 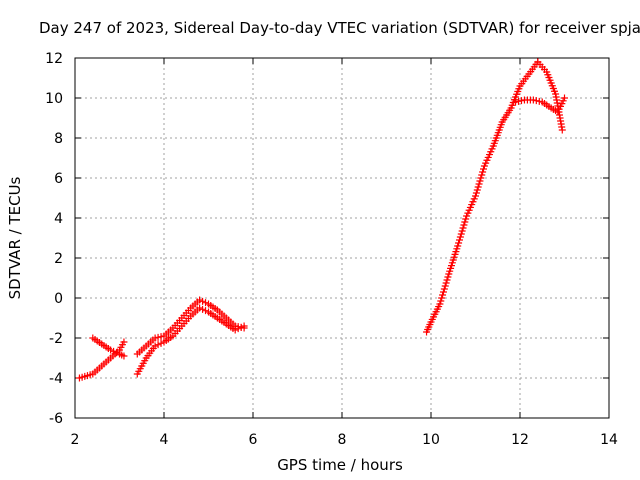 I want to click on x-tick-label: 12, so click(x=520, y=440).